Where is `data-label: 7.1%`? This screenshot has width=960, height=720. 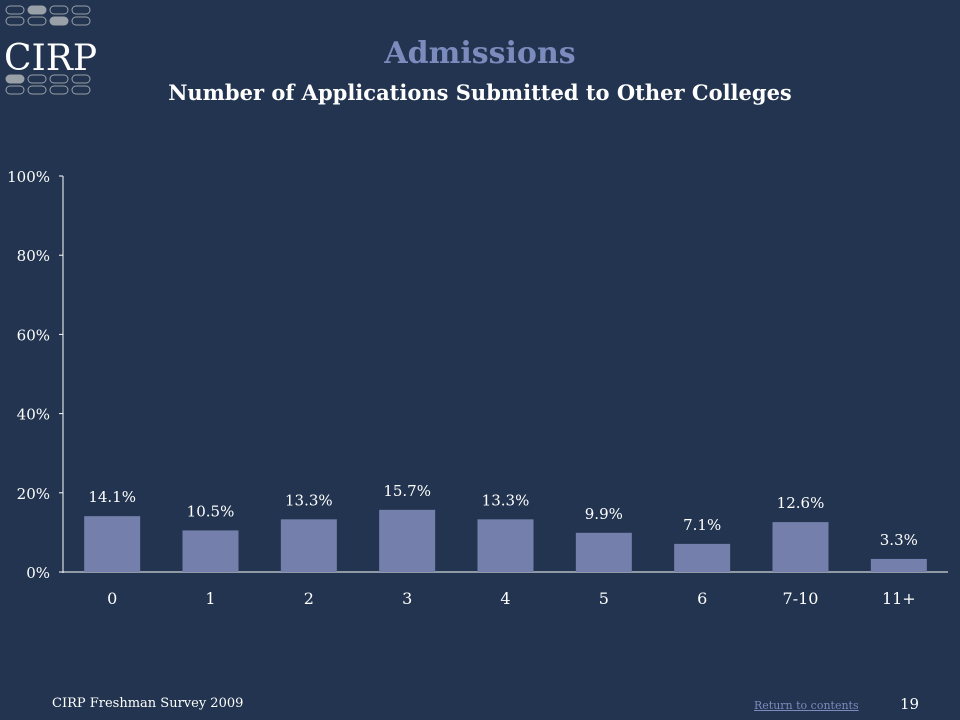 data-label: 7.1% is located at coordinates (702, 525).